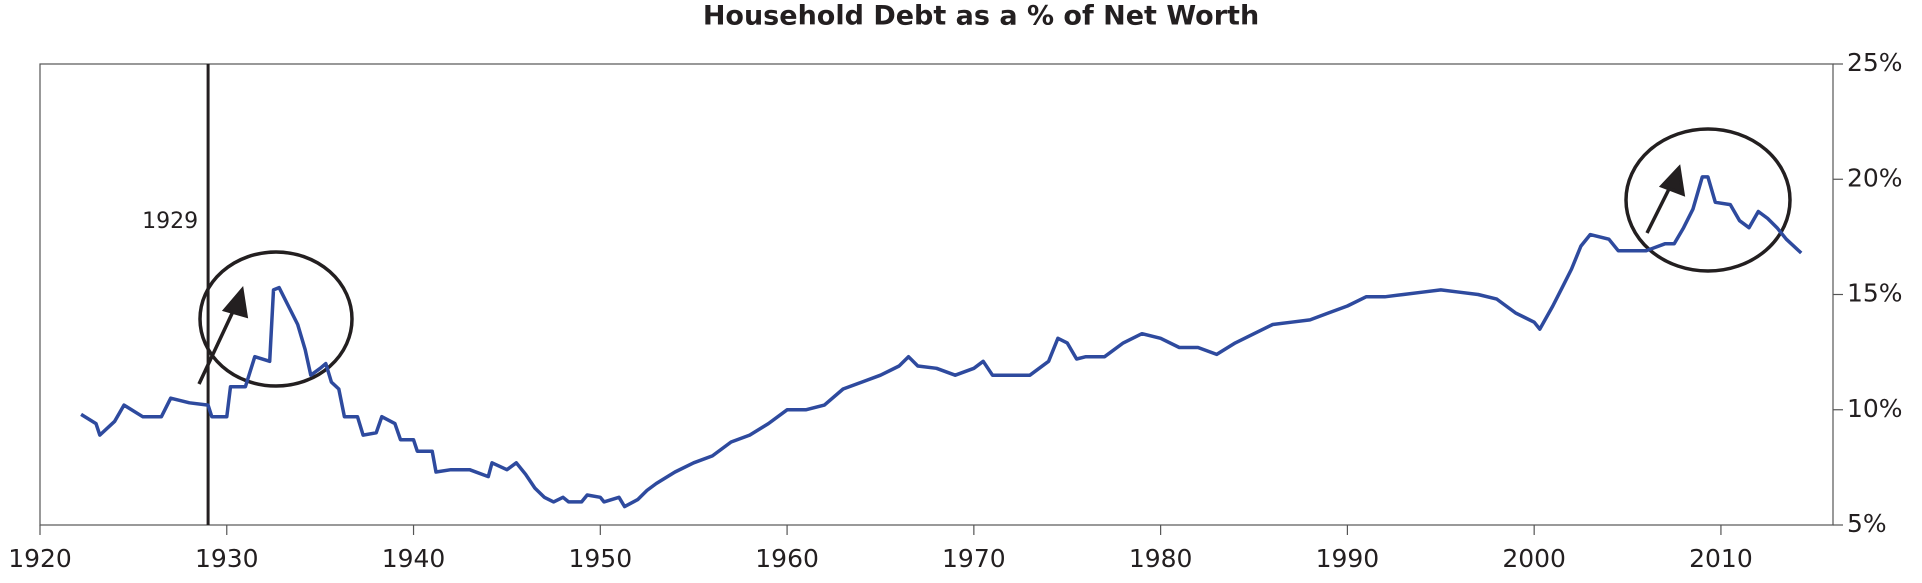 The image size is (1922, 583). What do you see at coordinates (217, 344) in the screenshot?
I see `arrow-shaft` at bounding box center [217, 344].